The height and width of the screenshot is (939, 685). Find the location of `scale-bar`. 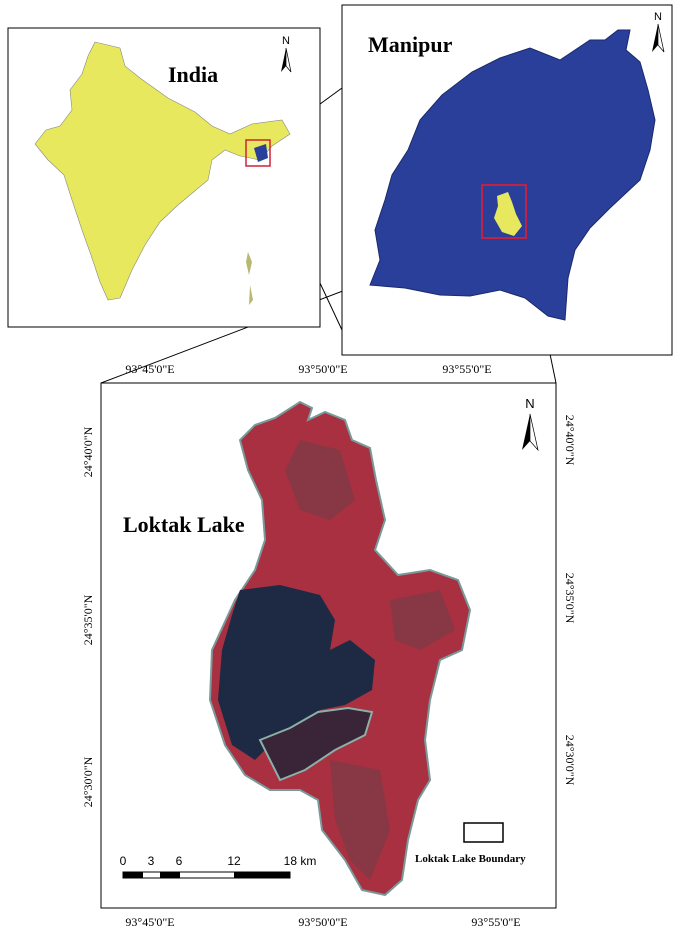

scale-bar is located at coordinates (206, 875).